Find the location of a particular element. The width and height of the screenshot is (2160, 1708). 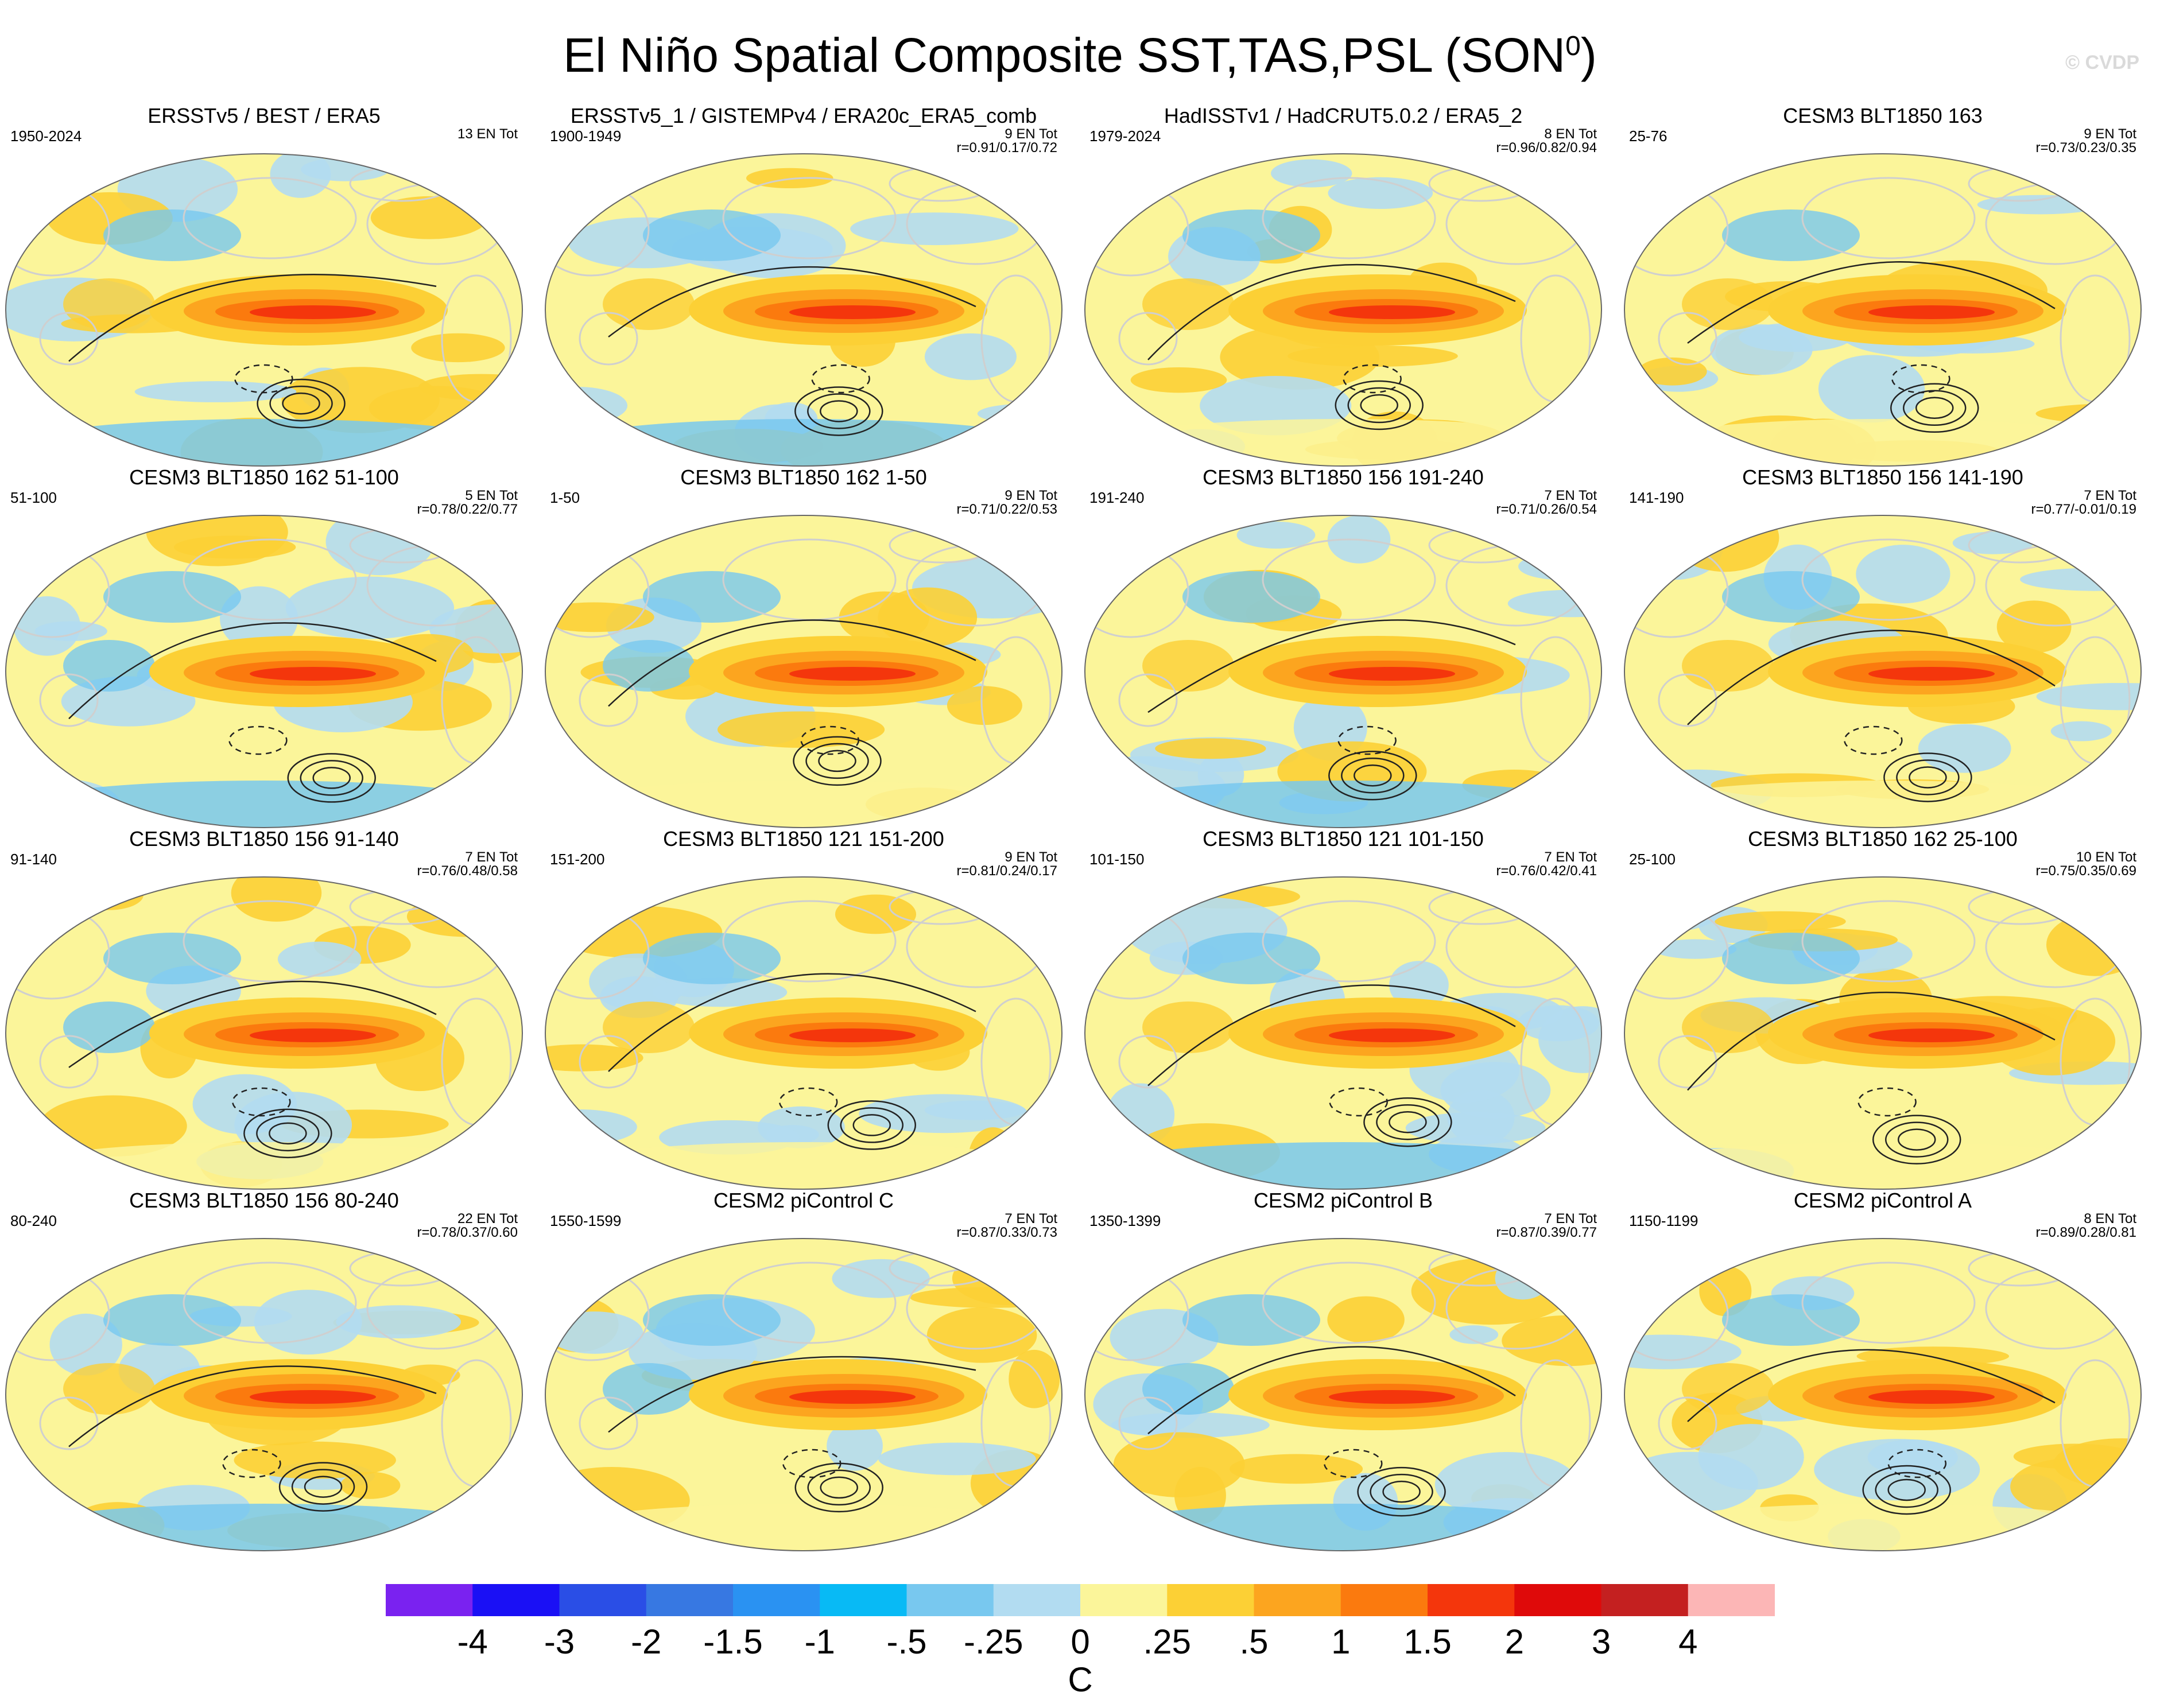

panel-correlation: r=0.71/0.22/0.53 is located at coordinates (1006, 510).